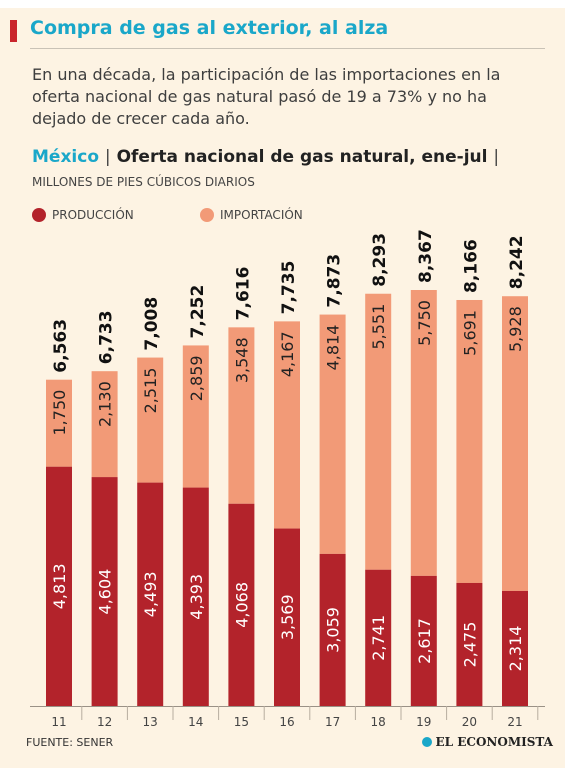 Image resolution: width=565 pixels, height=768 pixels. I want to click on label-production-17: 3,059, so click(333, 630).